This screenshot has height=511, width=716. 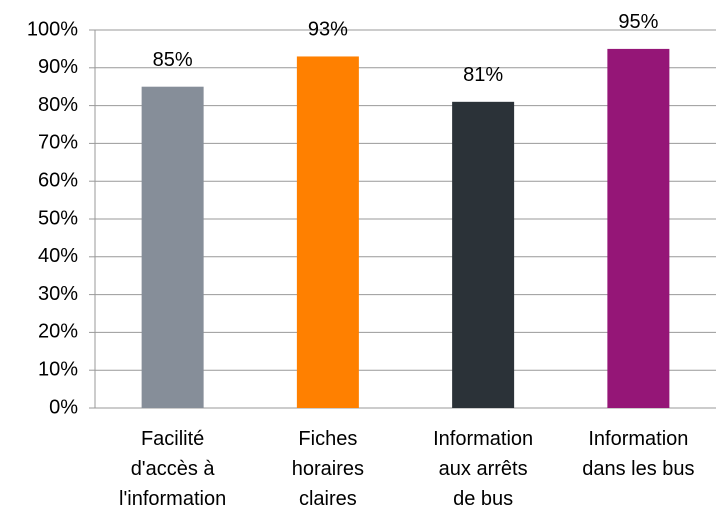 What do you see at coordinates (58, 369) in the screenshot?
I see `y-tick-label: 10%` at bounding box center [58, 369].